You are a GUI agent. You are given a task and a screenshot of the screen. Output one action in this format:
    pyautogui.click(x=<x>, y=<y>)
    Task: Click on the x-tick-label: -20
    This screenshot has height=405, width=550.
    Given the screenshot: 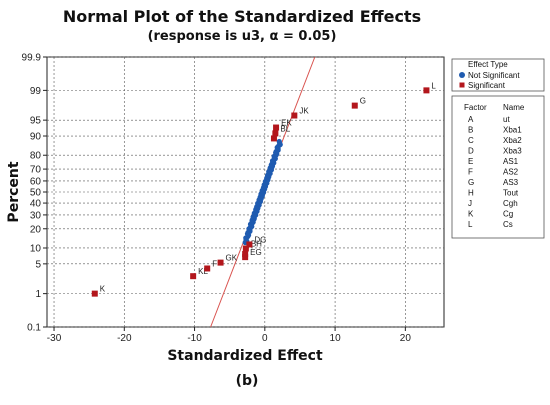 What is the action you would take?
    pyautogui.click(x=124, y=338)
    